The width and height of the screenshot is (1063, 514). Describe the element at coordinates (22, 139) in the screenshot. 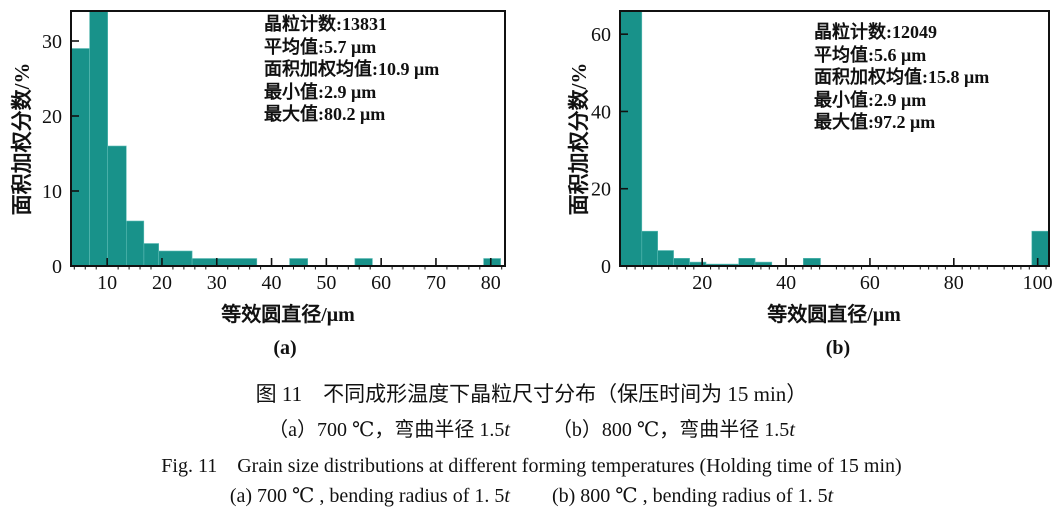

I see `y-axis-label-a: 面积加权分数/%` at that location.